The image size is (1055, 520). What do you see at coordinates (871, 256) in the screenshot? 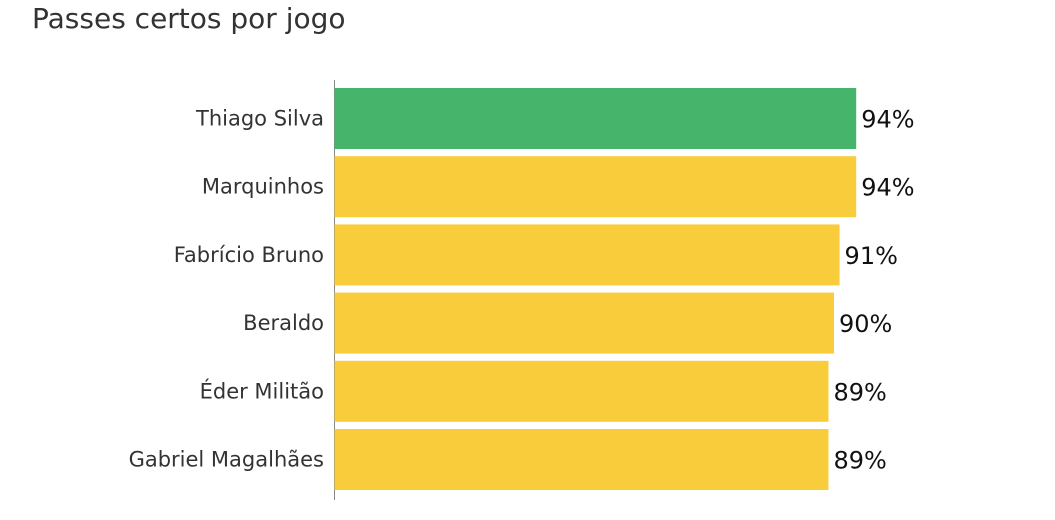
I see `value-label: 91%` at bounding box center [871, 256].